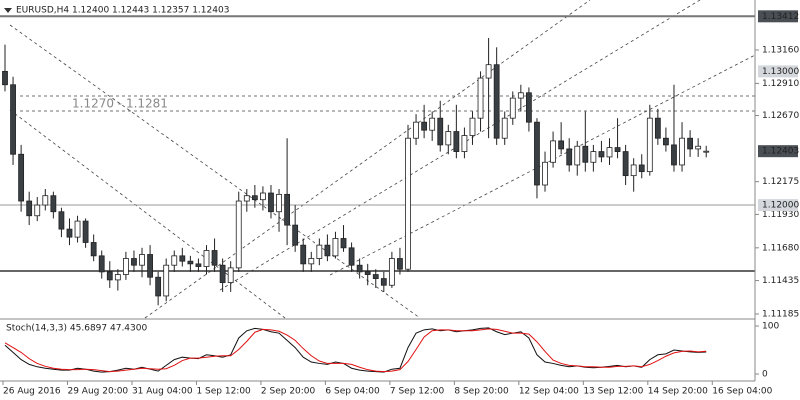 The height and width of the screenshot is (400, 800). What do you see at coordinates (417, 392) in the screenshot?
I see `x-tick-label: 7 Sep 12:00` at bounding box center [417, 392].